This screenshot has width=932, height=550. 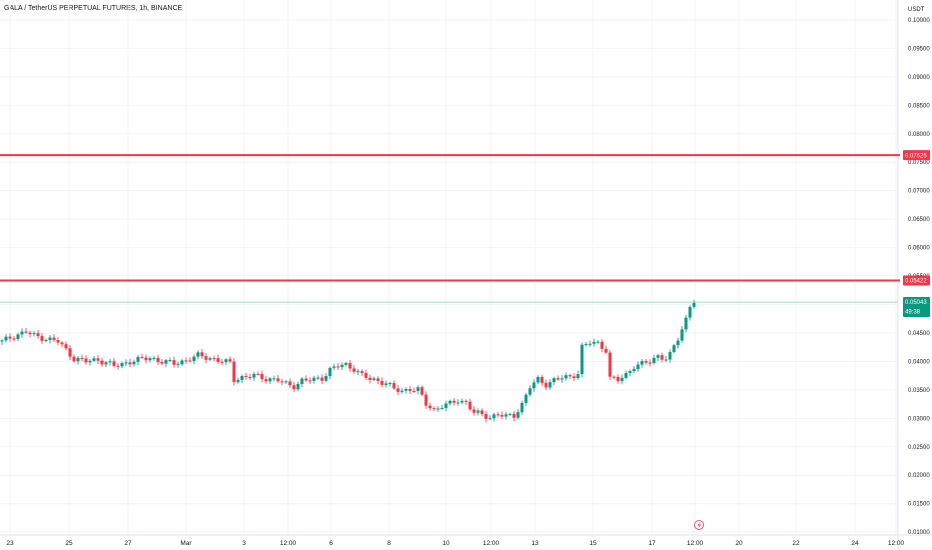 What do you see at coordinates (919, 106) in the screenshot?
I see `price-tick-label: 0.08500` at bounding box center [919, 106].